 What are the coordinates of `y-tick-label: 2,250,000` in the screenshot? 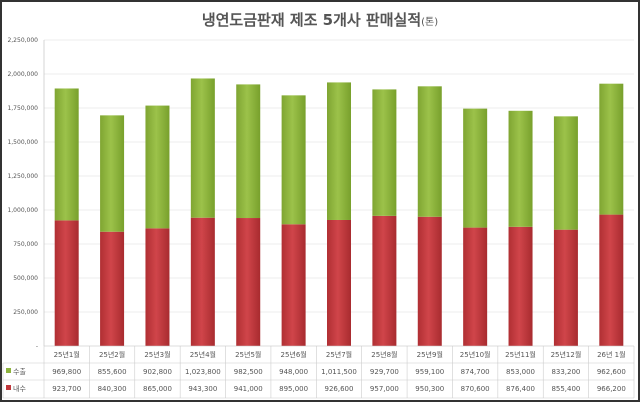 It's located at (22, 40).